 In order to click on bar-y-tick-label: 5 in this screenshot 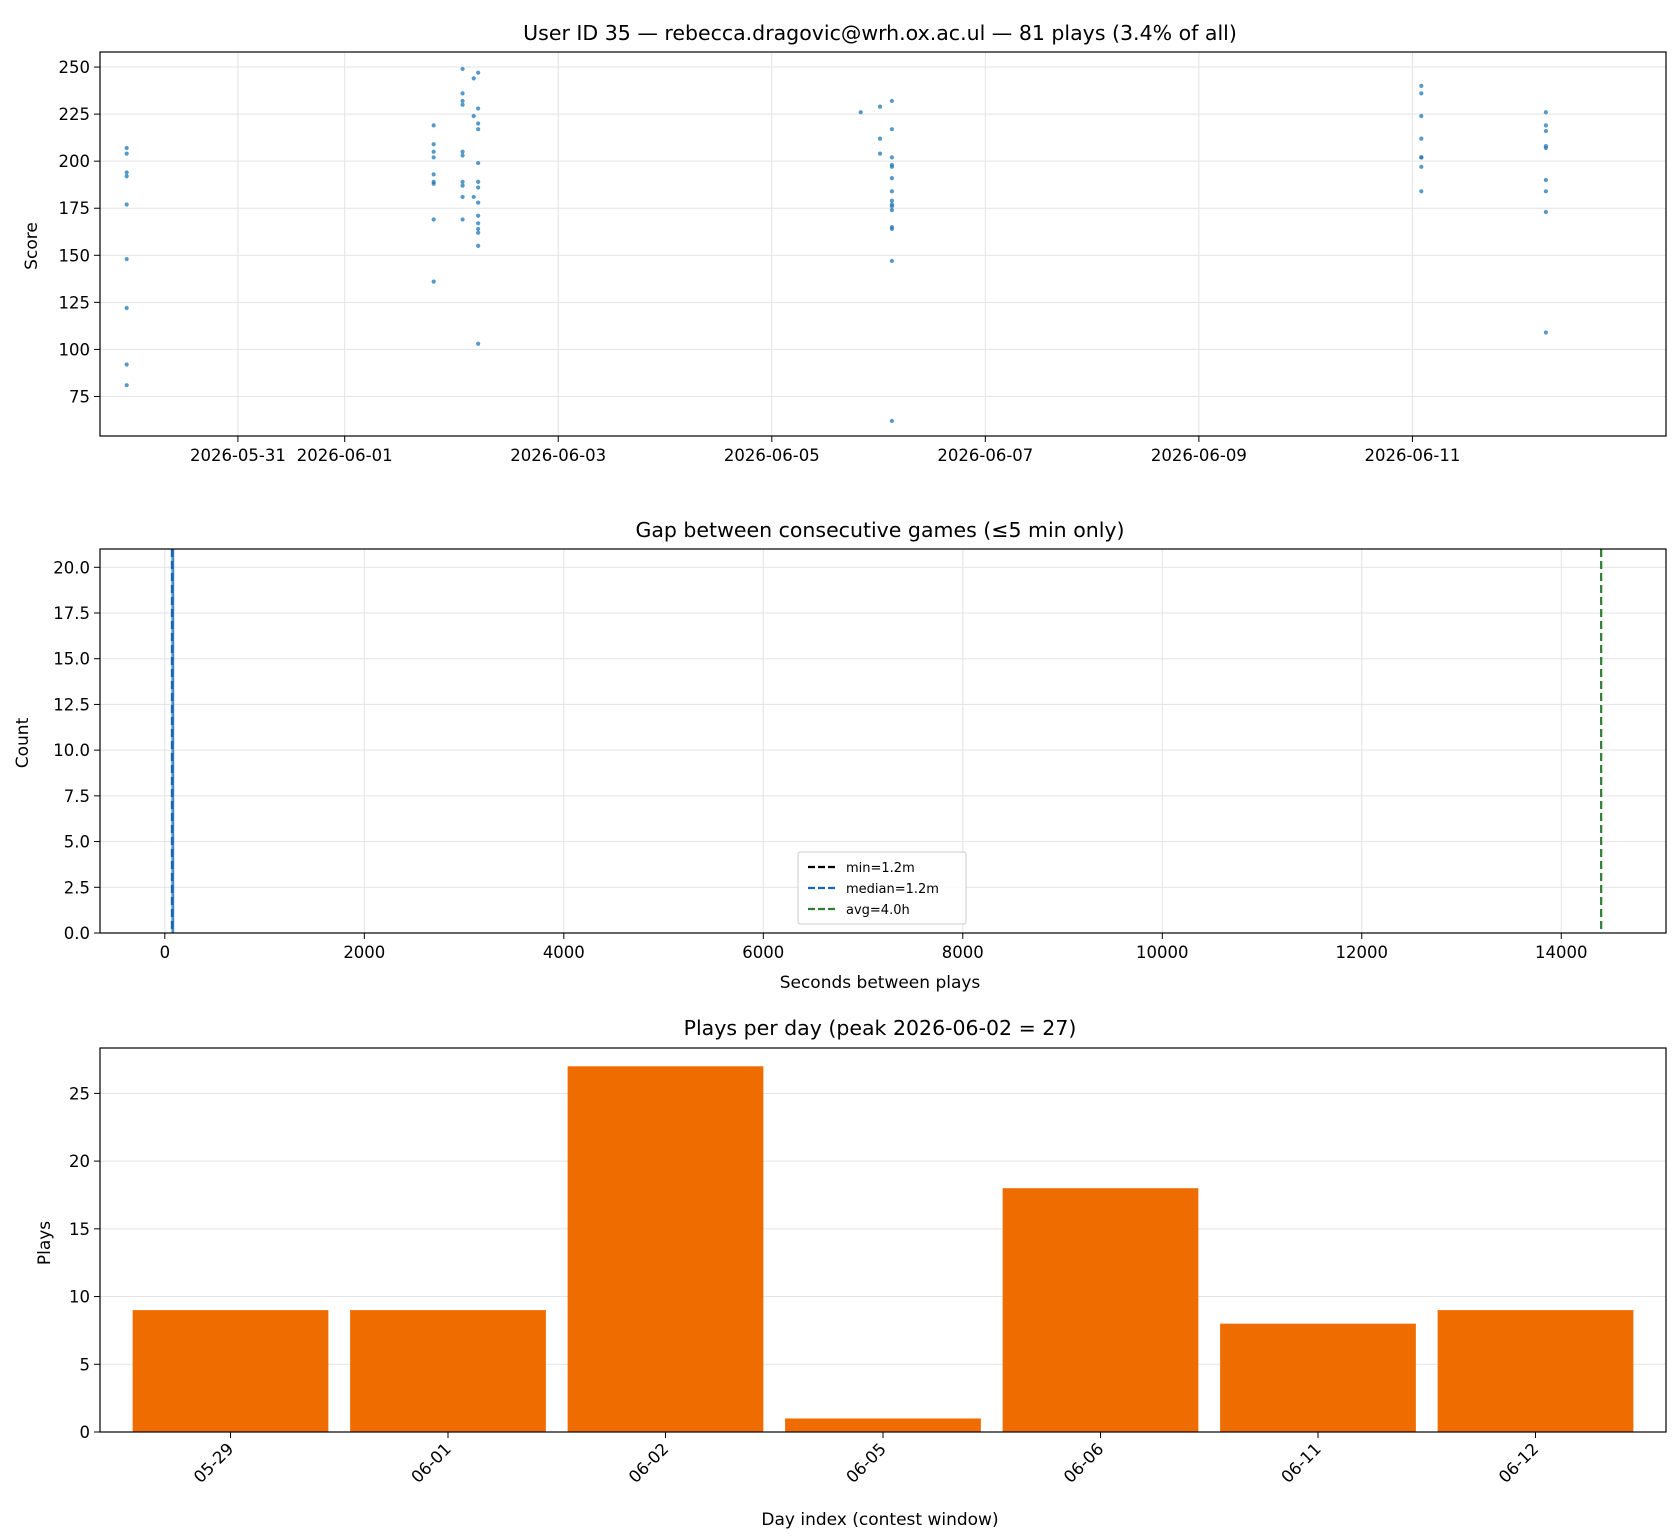, I will do `click(85, 1364)`.